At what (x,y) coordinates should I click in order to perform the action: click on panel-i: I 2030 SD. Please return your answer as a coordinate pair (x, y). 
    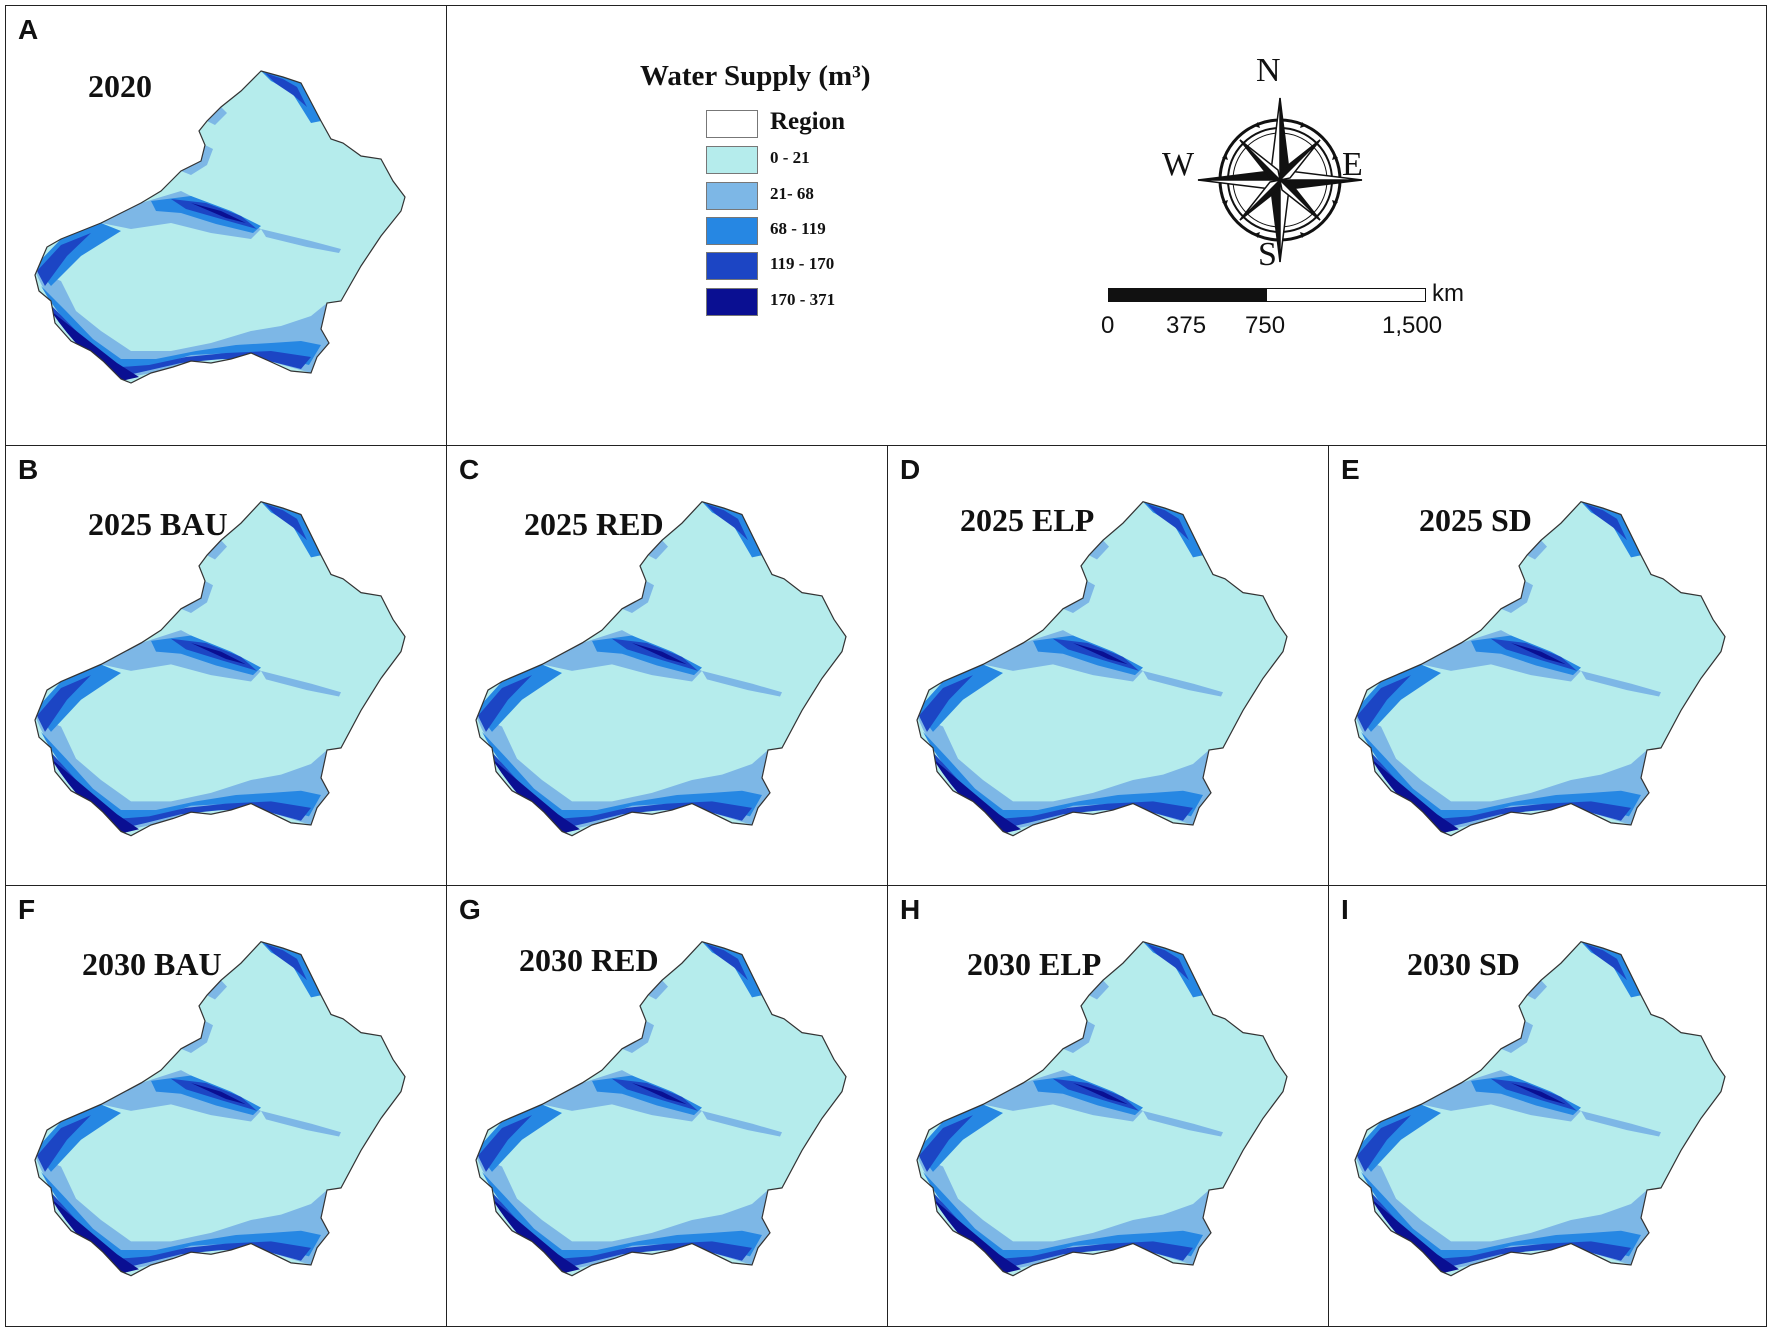
    Looking at the image, I should click on (1547, 1106).